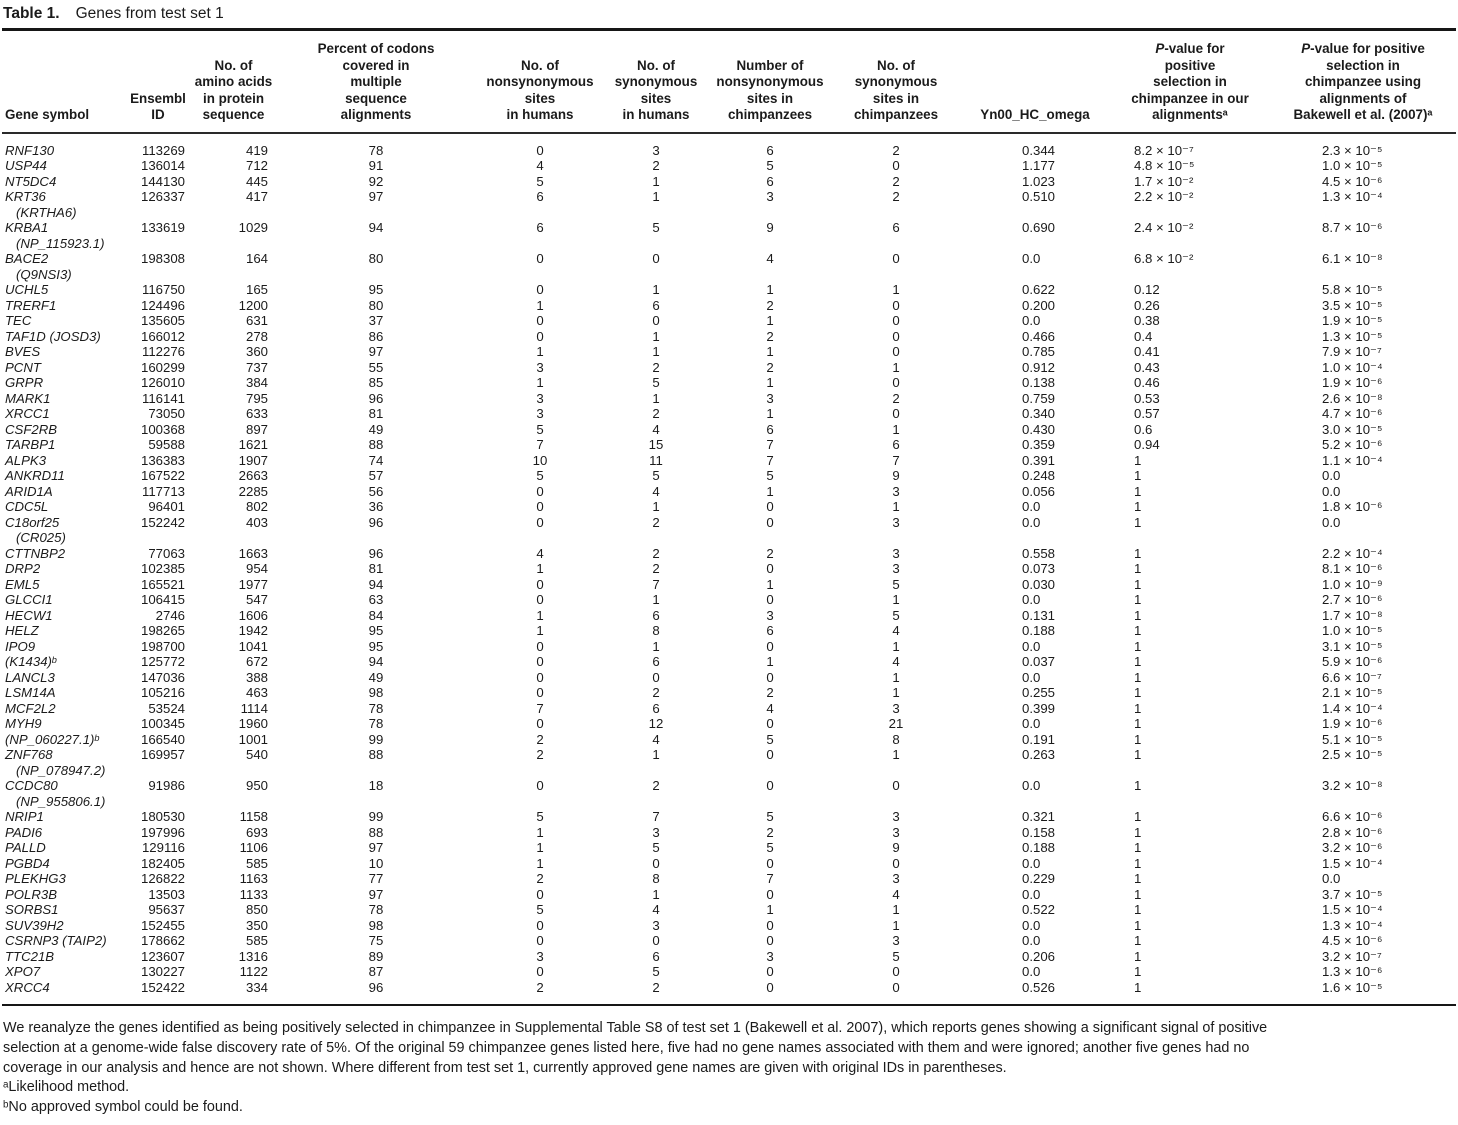  Describe the element at coordinates (1039, 305) in the screenshot. I see `cell-omega: 0.200` at that location.